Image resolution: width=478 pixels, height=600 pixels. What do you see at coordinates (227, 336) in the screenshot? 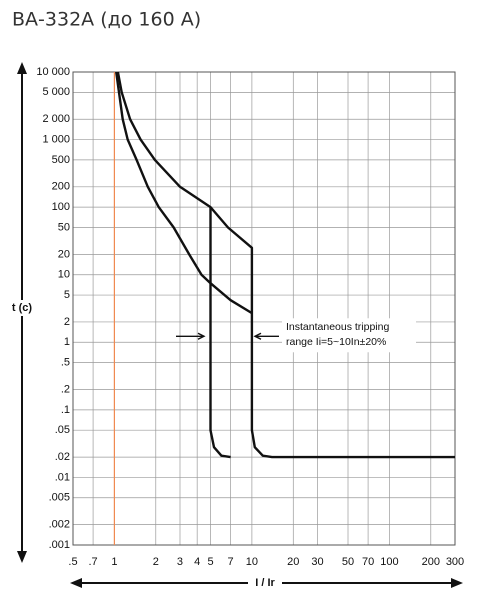
I see `annotation-arrows` at bounding box center [227, 336].